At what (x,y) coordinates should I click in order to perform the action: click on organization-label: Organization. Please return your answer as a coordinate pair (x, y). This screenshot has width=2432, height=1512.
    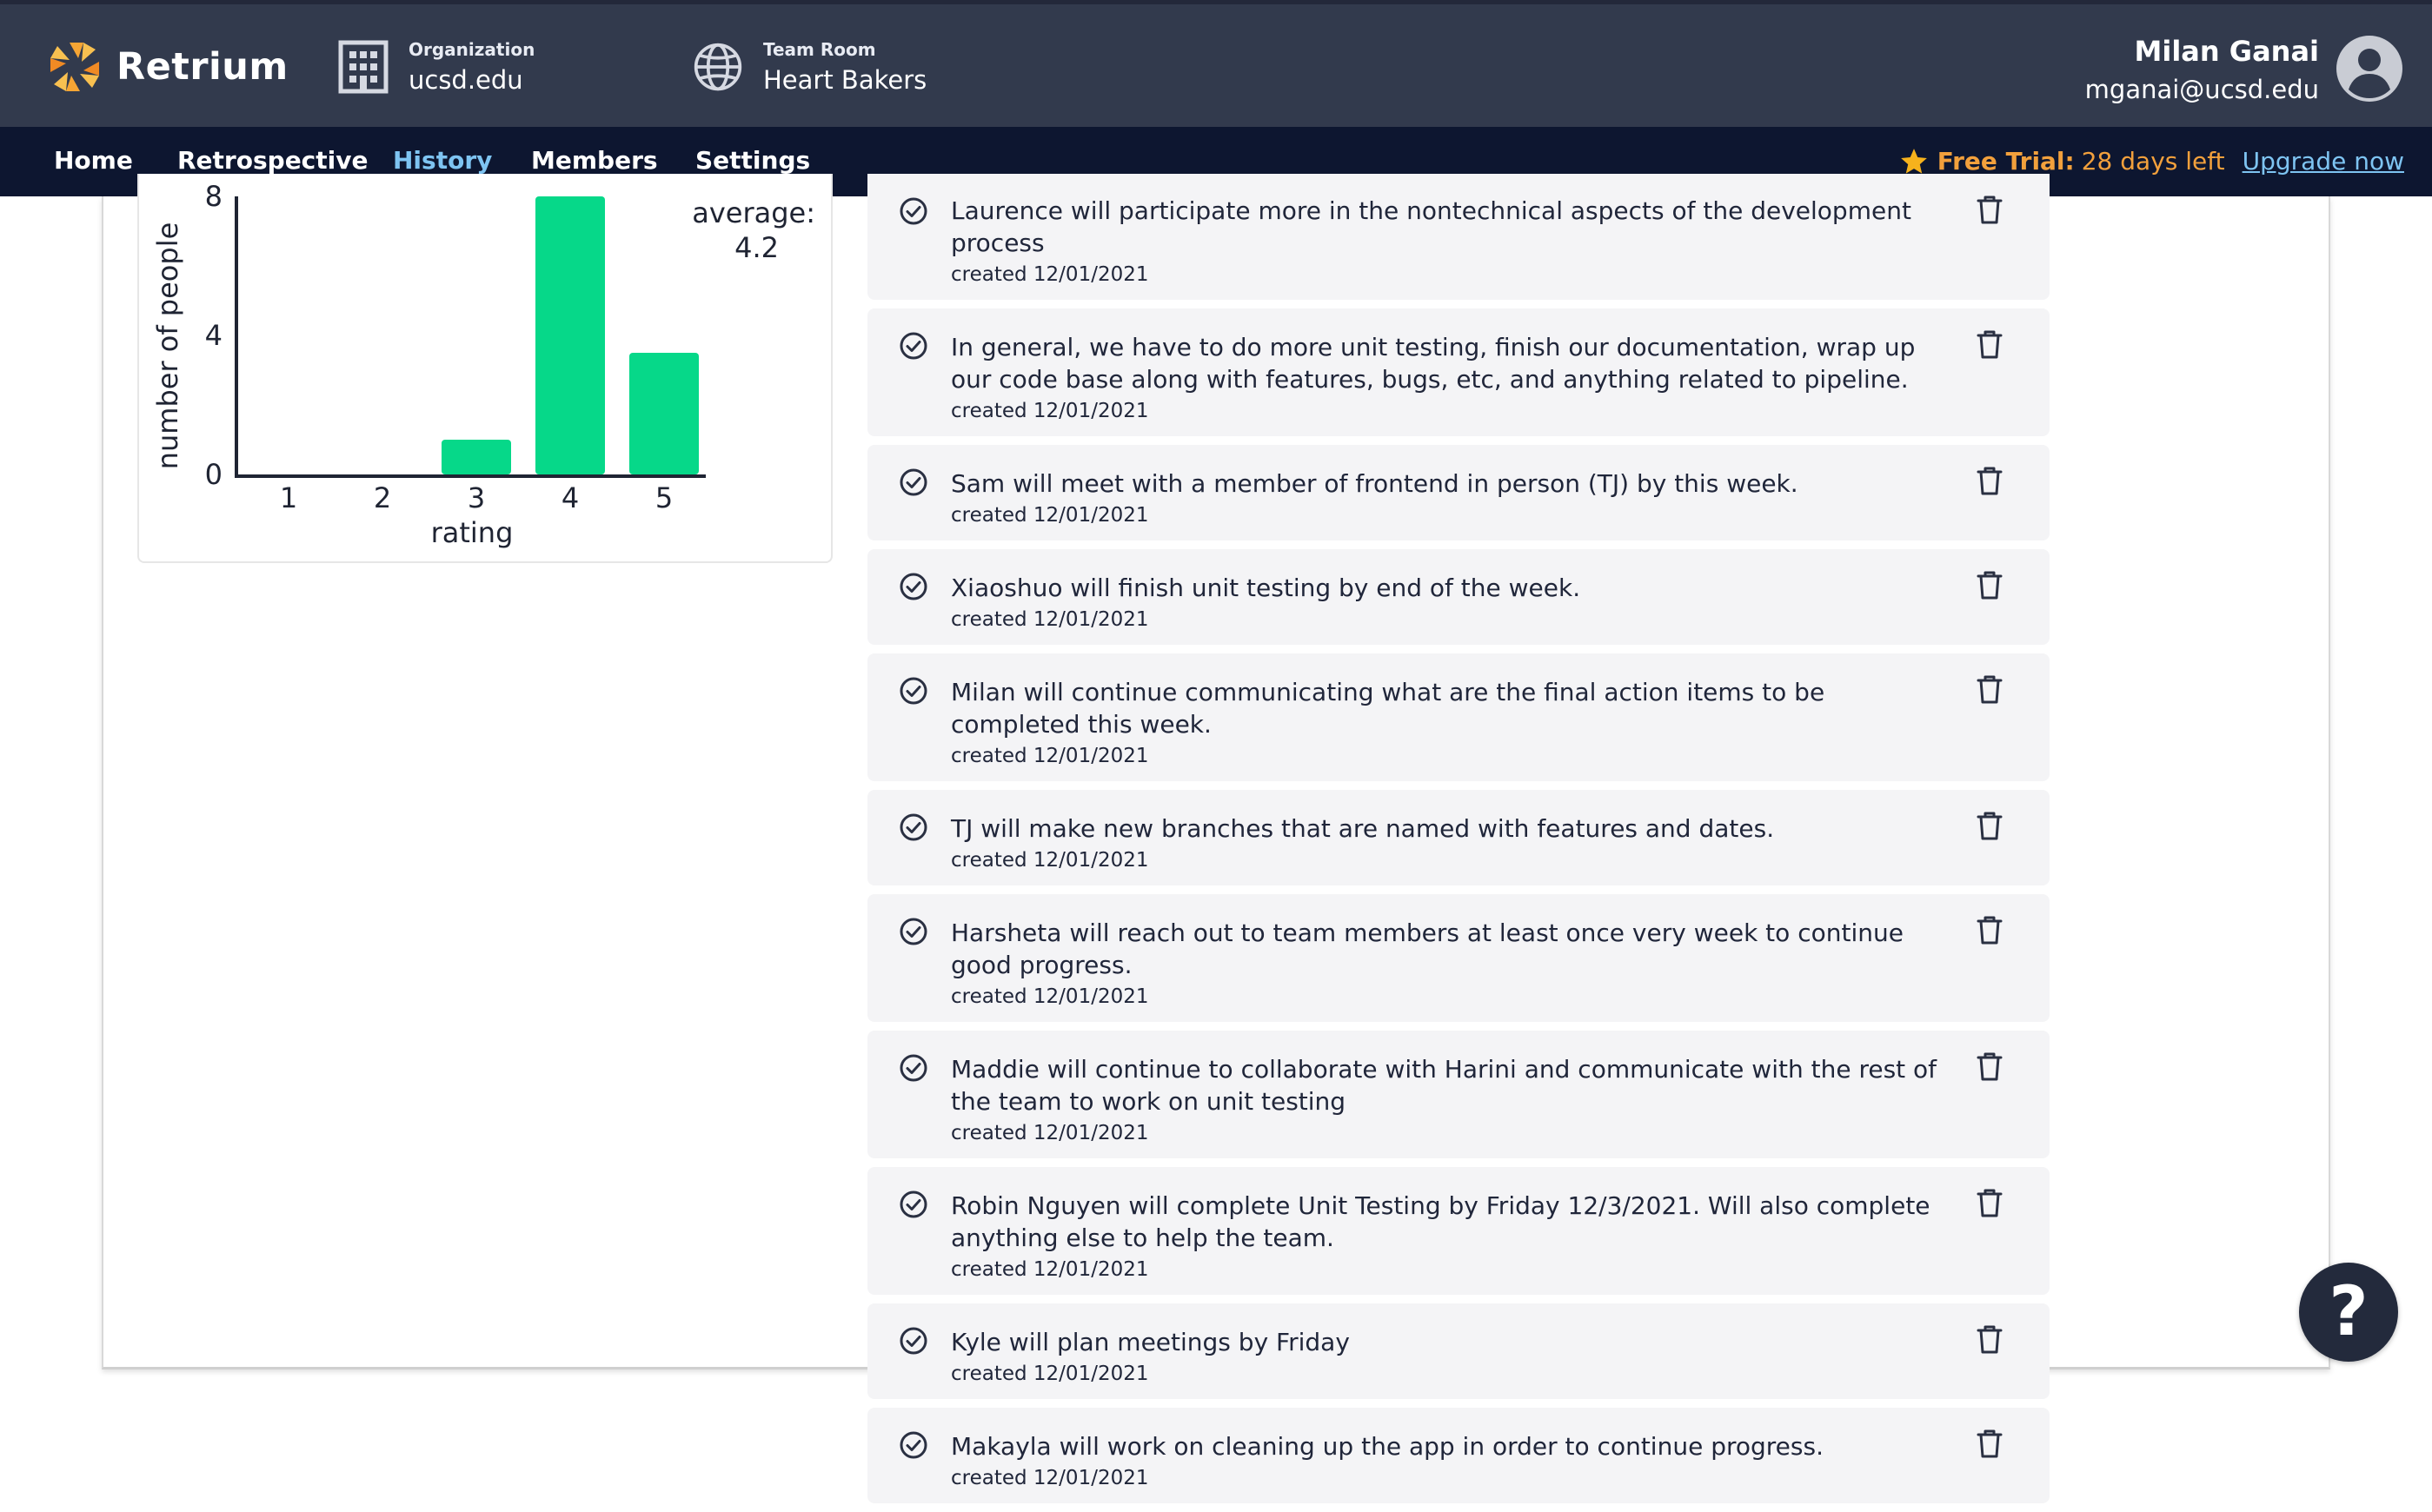
    Looking at the image, I should click on (472, 49).